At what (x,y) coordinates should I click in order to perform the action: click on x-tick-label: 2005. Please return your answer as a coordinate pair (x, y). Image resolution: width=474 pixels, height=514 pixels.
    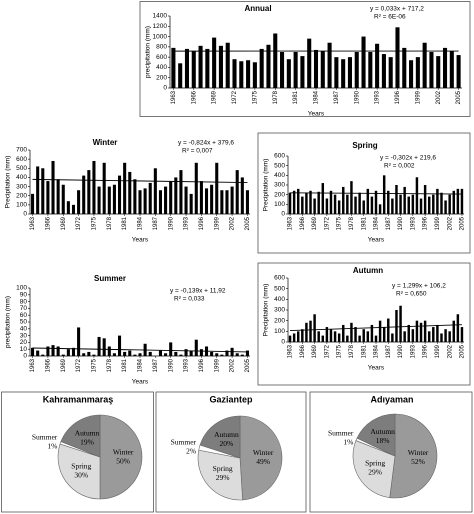
    Looking at the image, I should click on (459, 97).